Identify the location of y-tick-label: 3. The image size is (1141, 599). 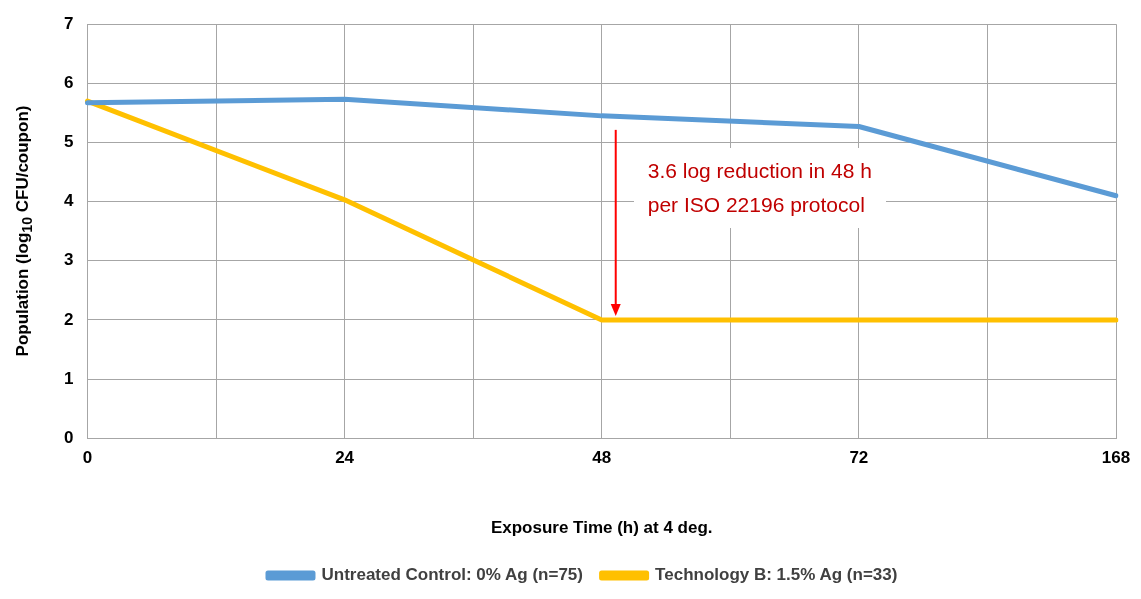
(68, 260).